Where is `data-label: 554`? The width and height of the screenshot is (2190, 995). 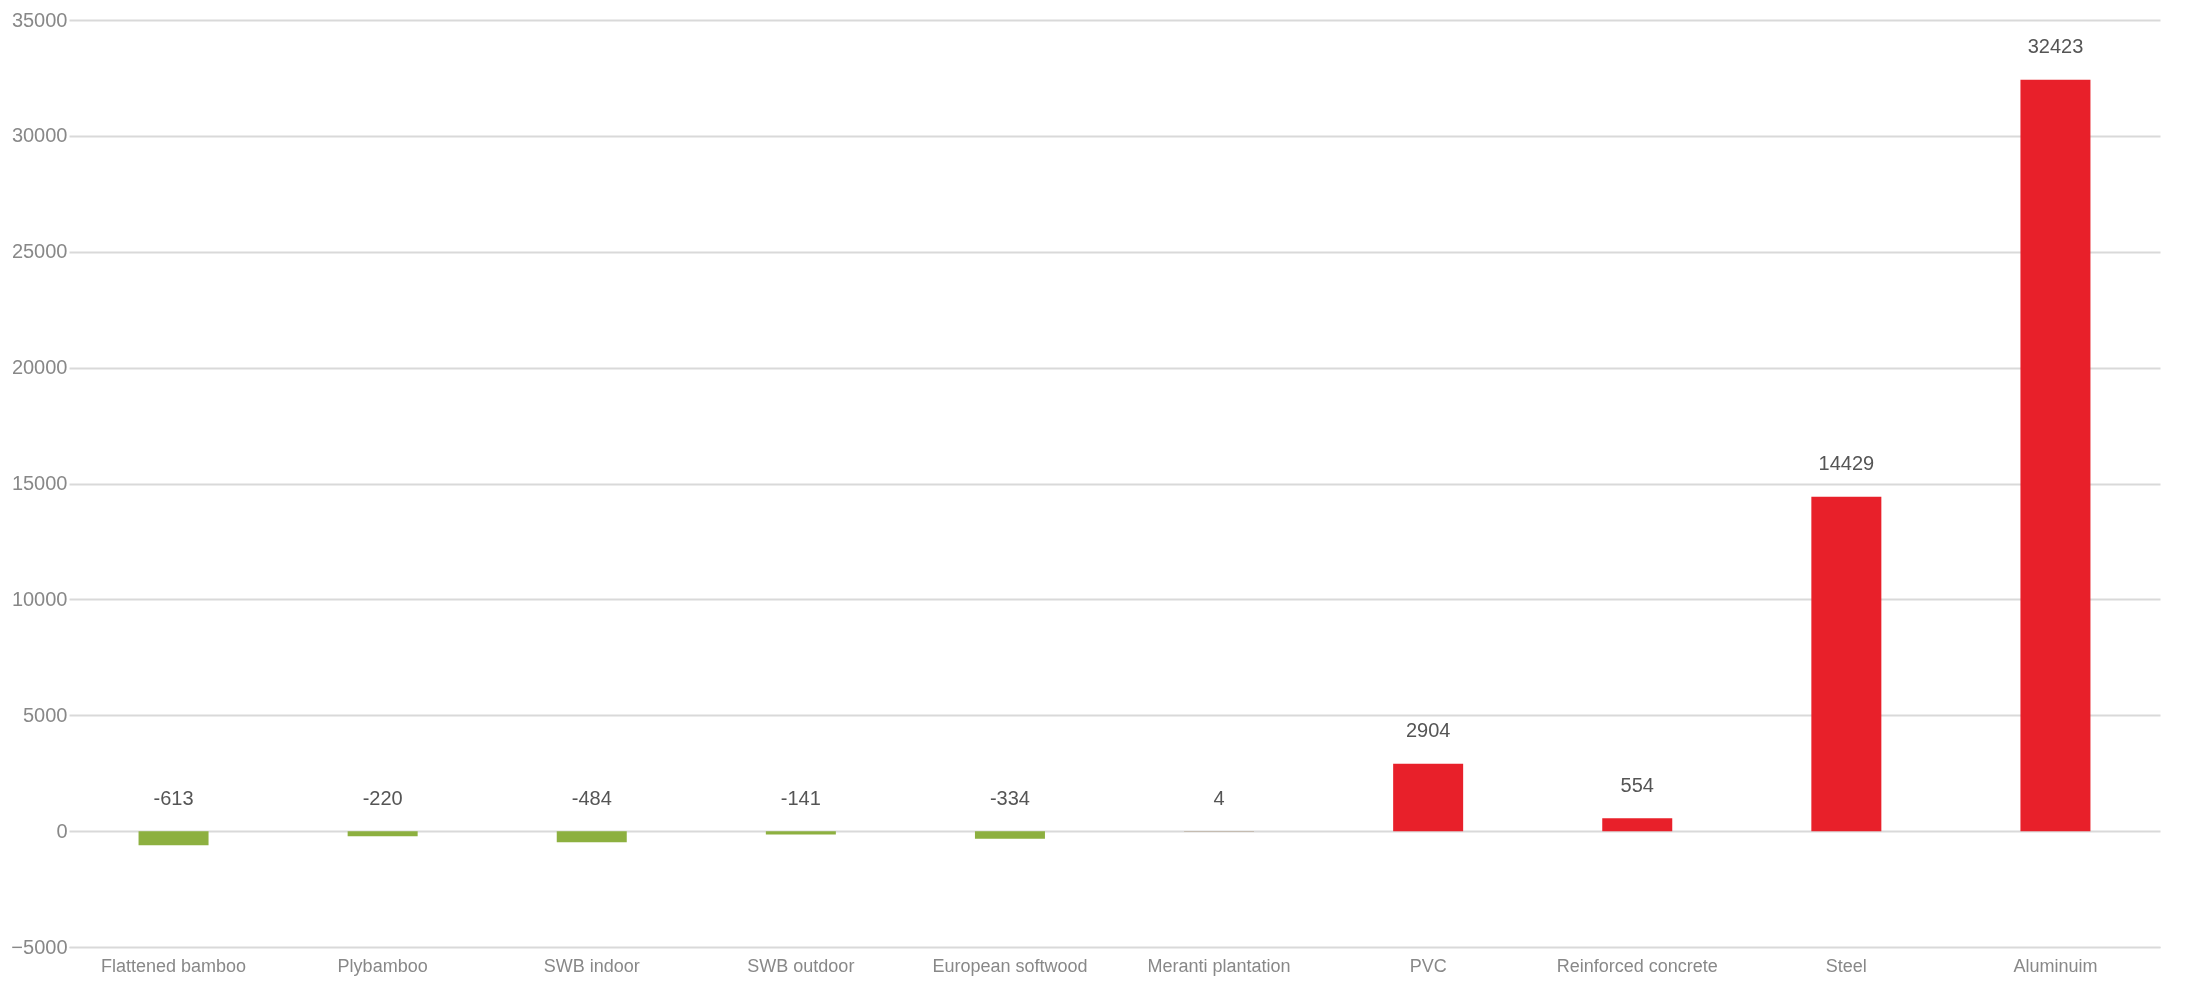 data-label: 554 is located at coordinates (1637, 784).